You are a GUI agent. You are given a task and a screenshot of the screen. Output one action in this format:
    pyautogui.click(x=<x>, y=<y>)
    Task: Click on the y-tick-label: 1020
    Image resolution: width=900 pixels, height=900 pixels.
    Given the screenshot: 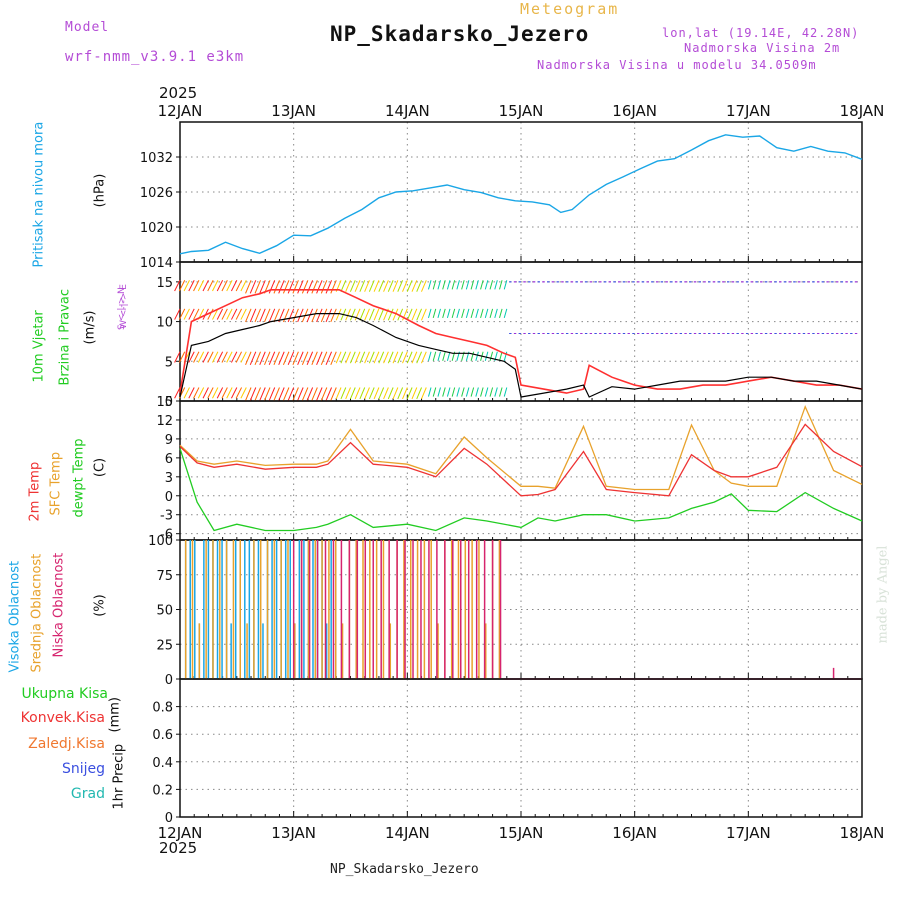 What is the action you would take?
    pyautogui.click(x=156, y=228)
    